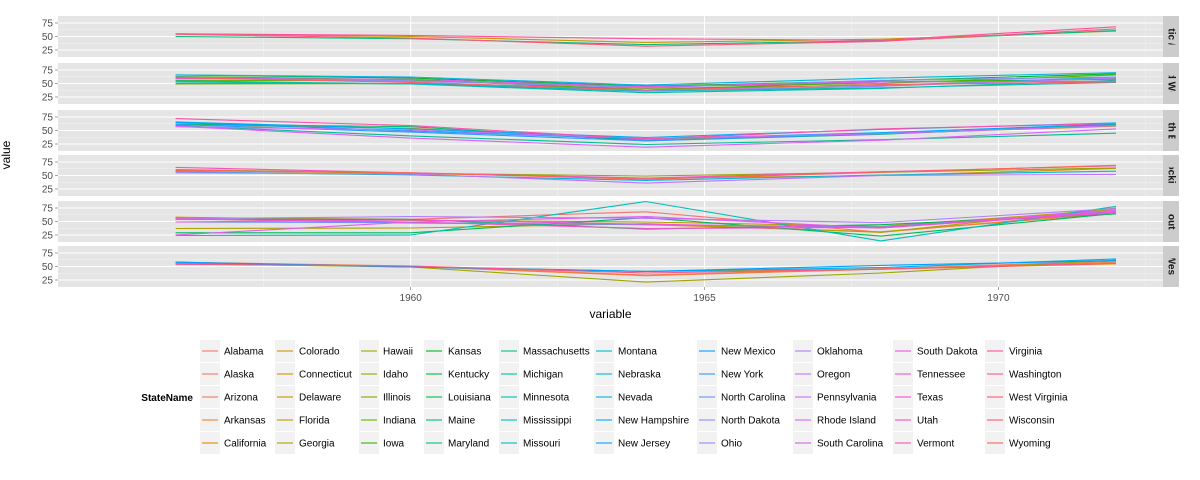 This screenshot has height=480, width=1200. What do you see at coordinates (534, 397) in the screenshot?
I see `legend-item: Minnesota` at bounding box center [534, 397].